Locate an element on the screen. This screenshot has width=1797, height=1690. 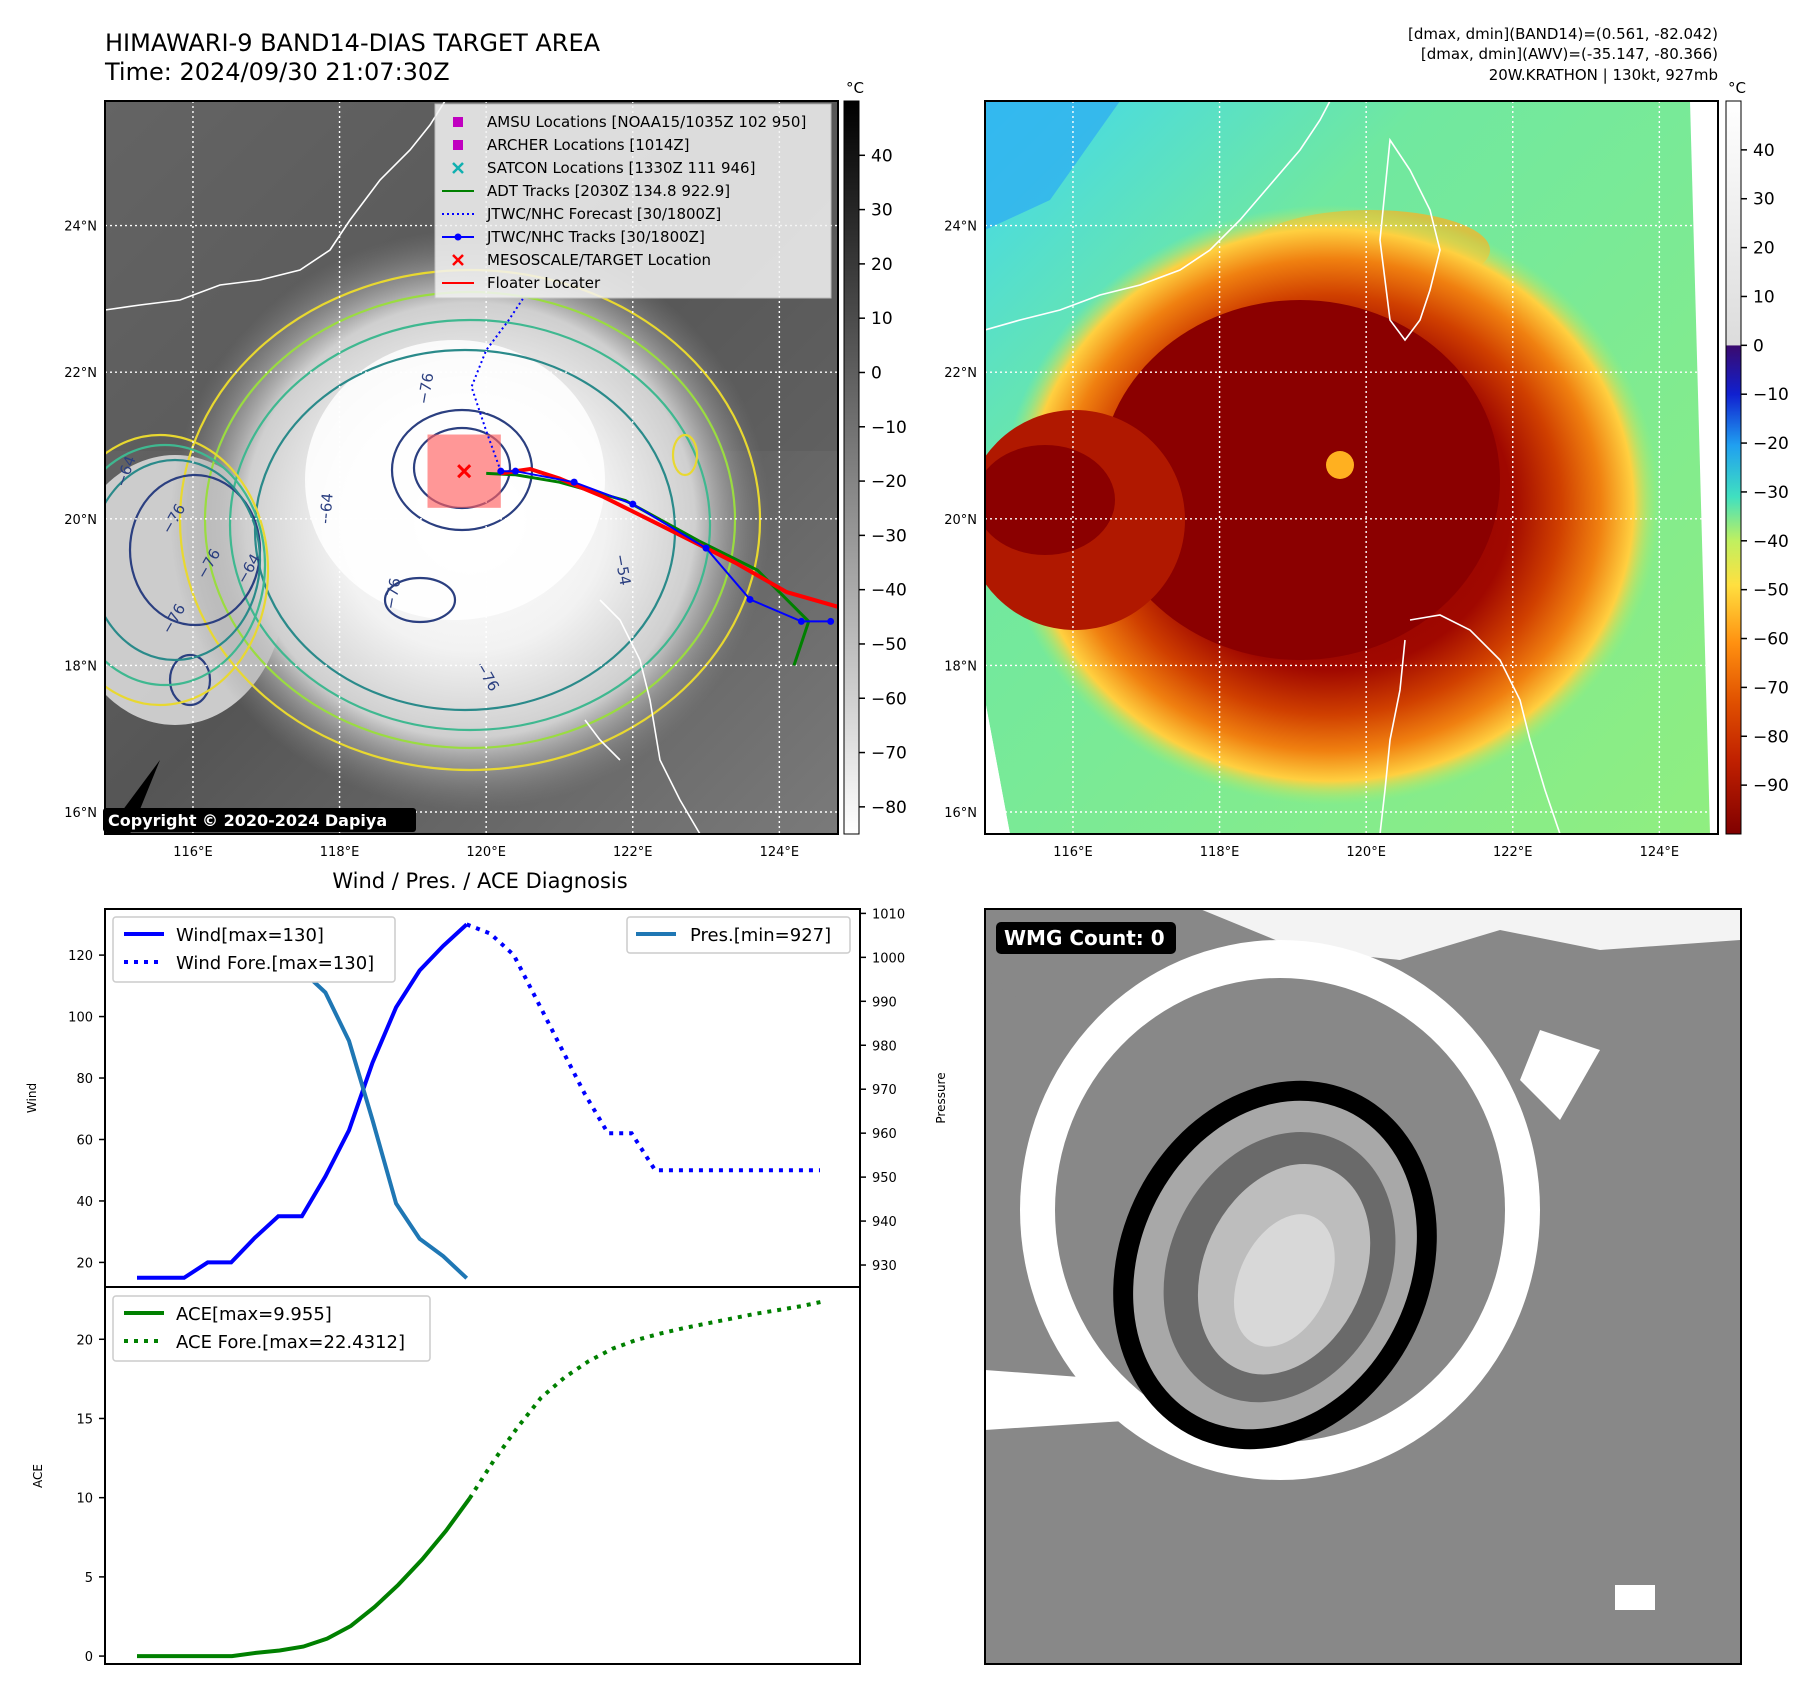
legend-label-wind-forecast: Wind Fore.[max=130] is located at coordinates (275, 963).